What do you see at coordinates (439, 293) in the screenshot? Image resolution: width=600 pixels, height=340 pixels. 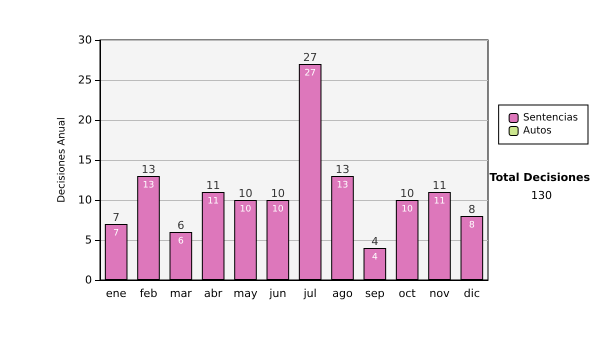 I see `x-tick-label: nov` at bounding box center [439, 293].